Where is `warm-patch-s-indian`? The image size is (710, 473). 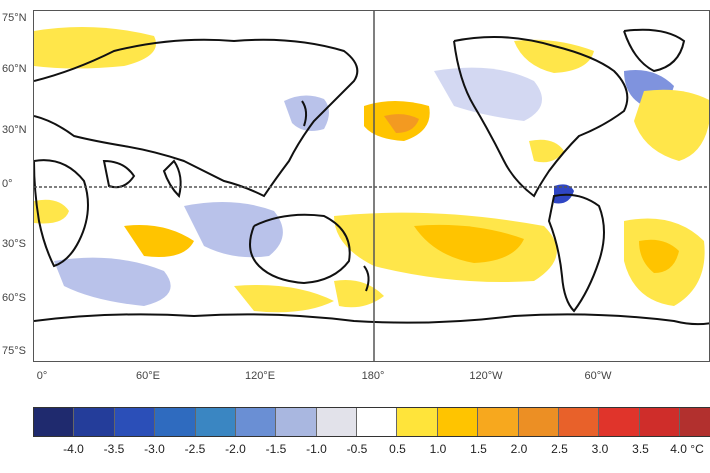
warm-patch-s-indian is located at coordinates (159, 241).